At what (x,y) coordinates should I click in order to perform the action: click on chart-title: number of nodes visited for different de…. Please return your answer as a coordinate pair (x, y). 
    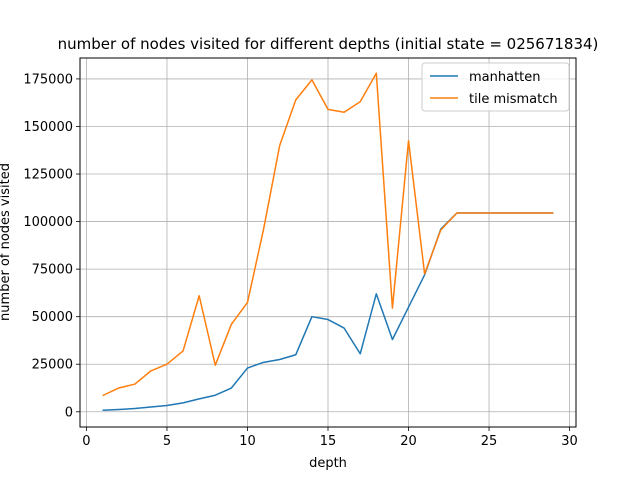
    Looking at the image, I should click on (328, 44).